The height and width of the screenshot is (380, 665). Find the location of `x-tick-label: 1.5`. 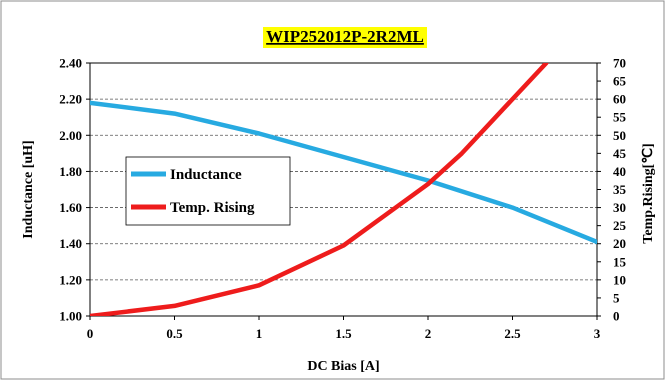

x-tick-label: 1.5 is located at coordinates (343, 333).